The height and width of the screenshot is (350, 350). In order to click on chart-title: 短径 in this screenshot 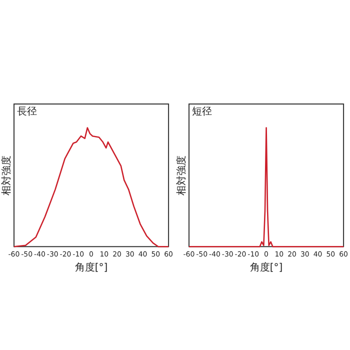, I will do `click(202, 112)`.